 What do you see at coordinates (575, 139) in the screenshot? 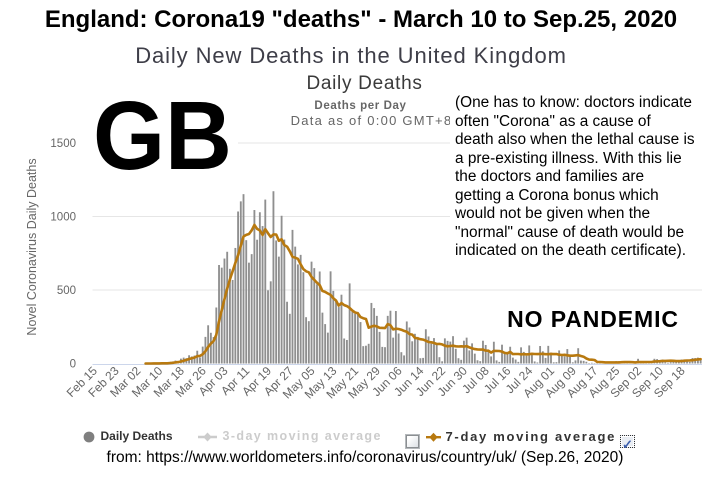
I see `annotation-line: death also when the lethal cause is` at bounding box center [575, 139].